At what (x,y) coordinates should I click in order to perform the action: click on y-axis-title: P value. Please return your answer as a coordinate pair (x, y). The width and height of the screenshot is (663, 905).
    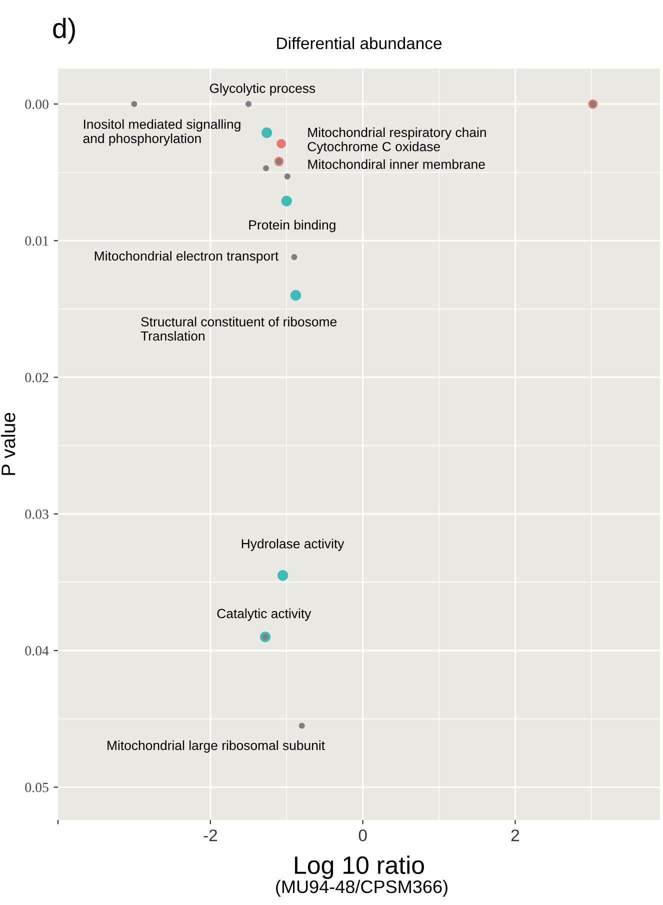
    Looking at the image, I should click on (8, 443).